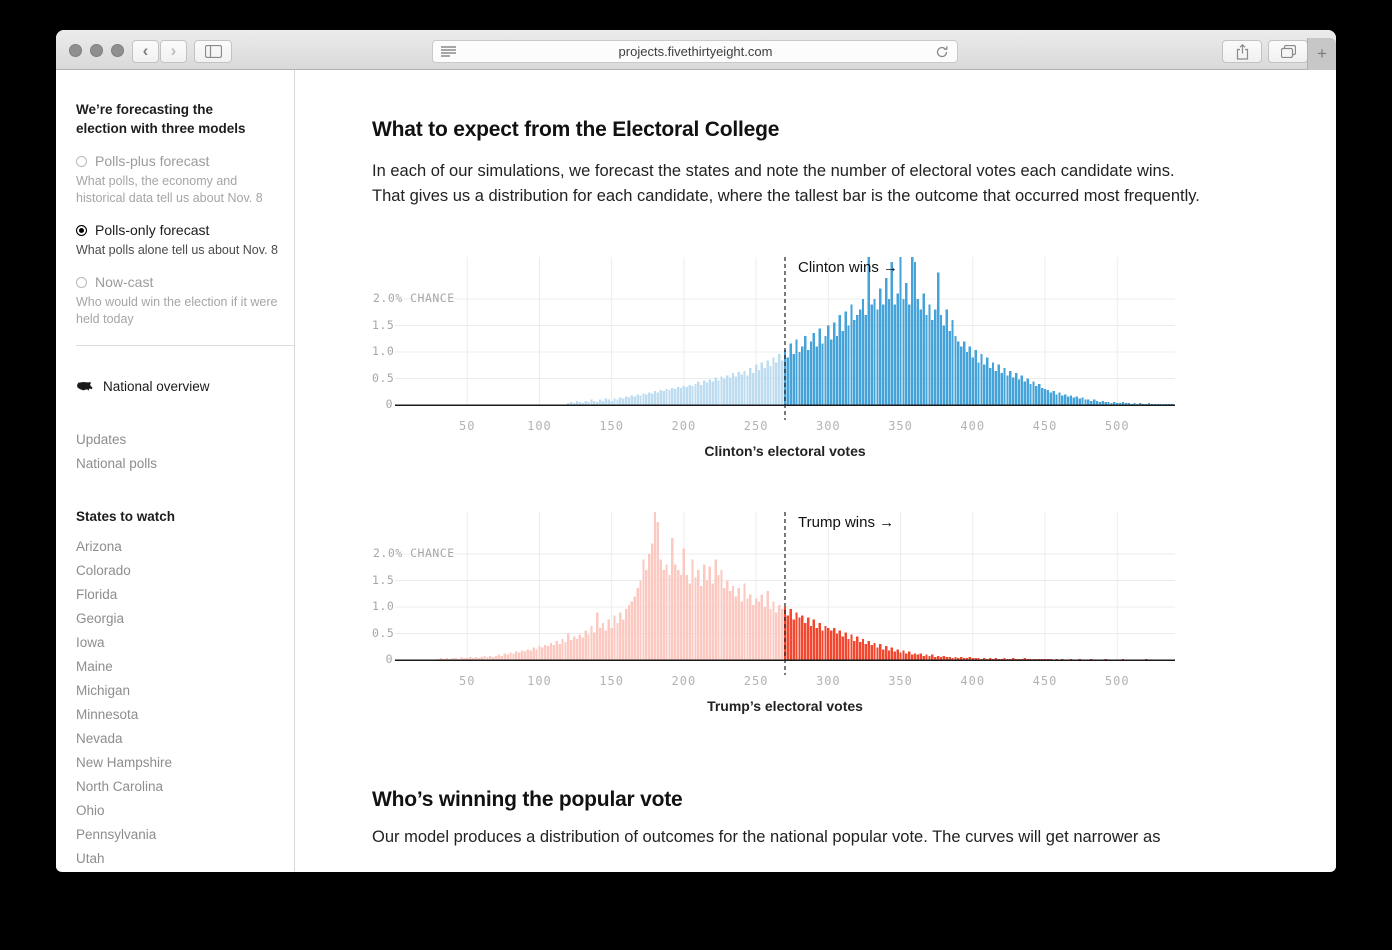 The image size is (1392, 950). What do you see at coordinates (124, 282) in the screenshot?
I see `model-label: Now-cast` at bounding box center [124, 282].